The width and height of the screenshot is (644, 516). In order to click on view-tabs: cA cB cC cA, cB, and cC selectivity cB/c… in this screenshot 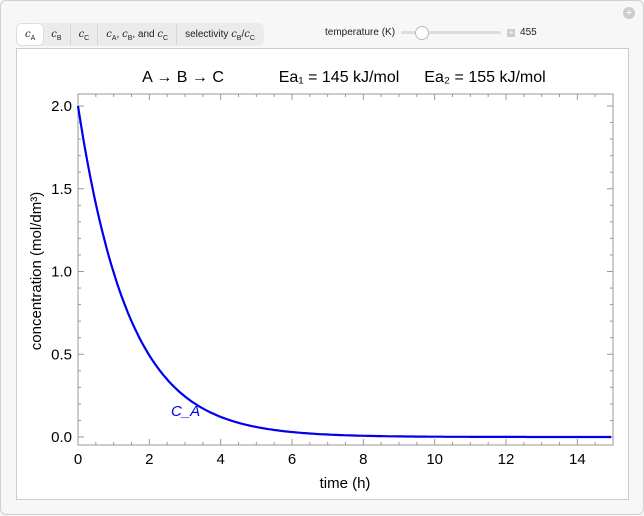, I will do `click(140, 34)`.